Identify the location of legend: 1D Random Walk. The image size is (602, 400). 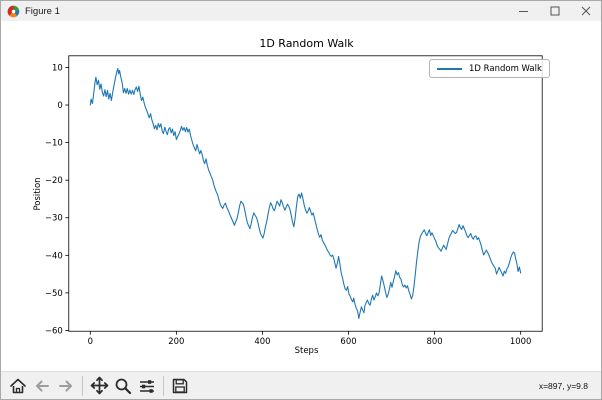
(489, 68).